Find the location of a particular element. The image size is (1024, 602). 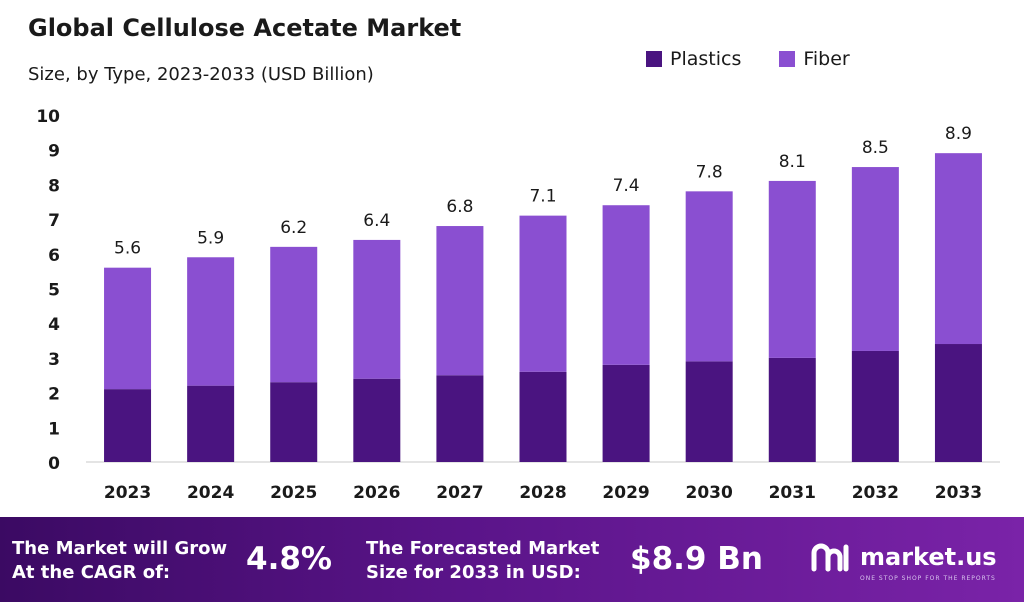

y-tick-label: 9 is located at coordinates (54, 152).